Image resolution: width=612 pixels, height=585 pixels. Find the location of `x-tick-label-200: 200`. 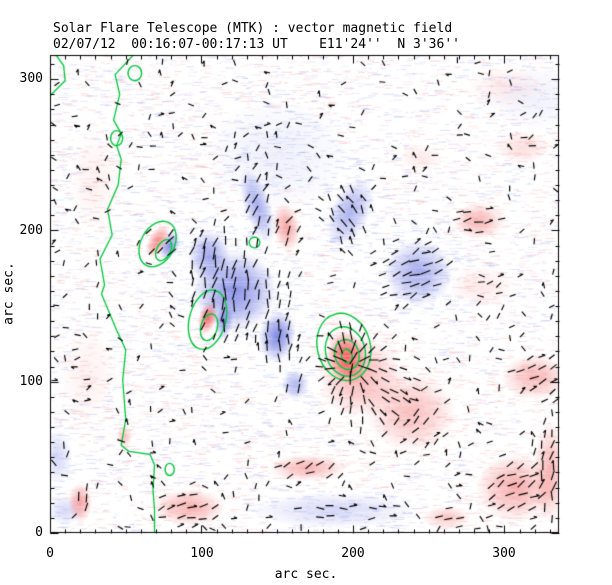

x-tick-label-200: 200 is located at coordinates (353, 553).